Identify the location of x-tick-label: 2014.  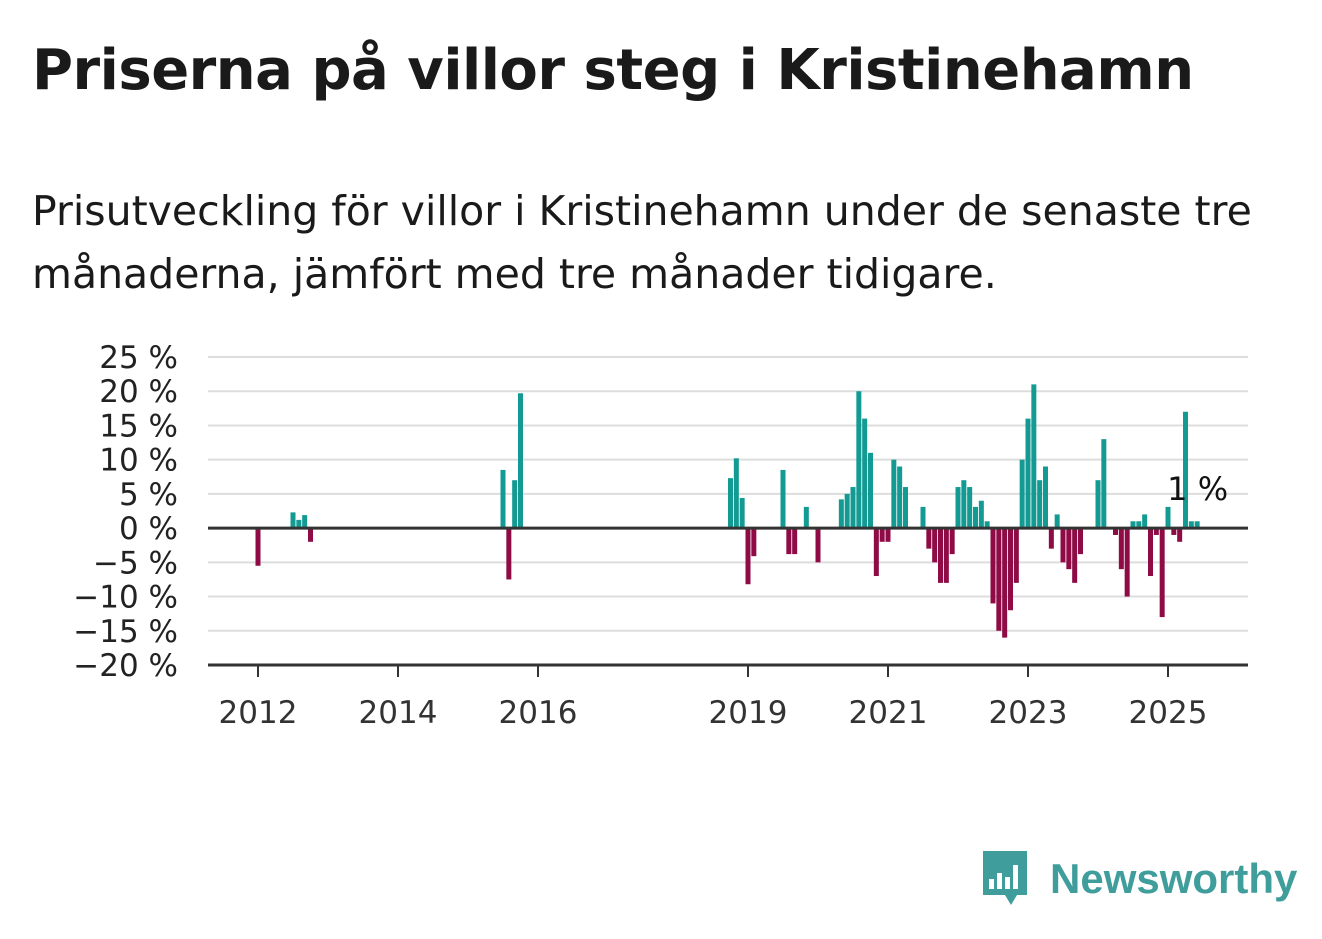
(398, 713).